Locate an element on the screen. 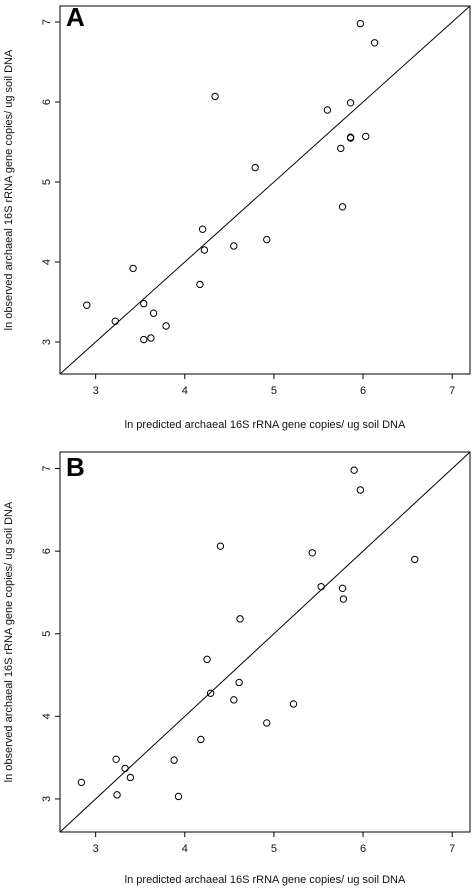 The image size is (474, 890). panel-letter: B is located at coordinates (75, 467).